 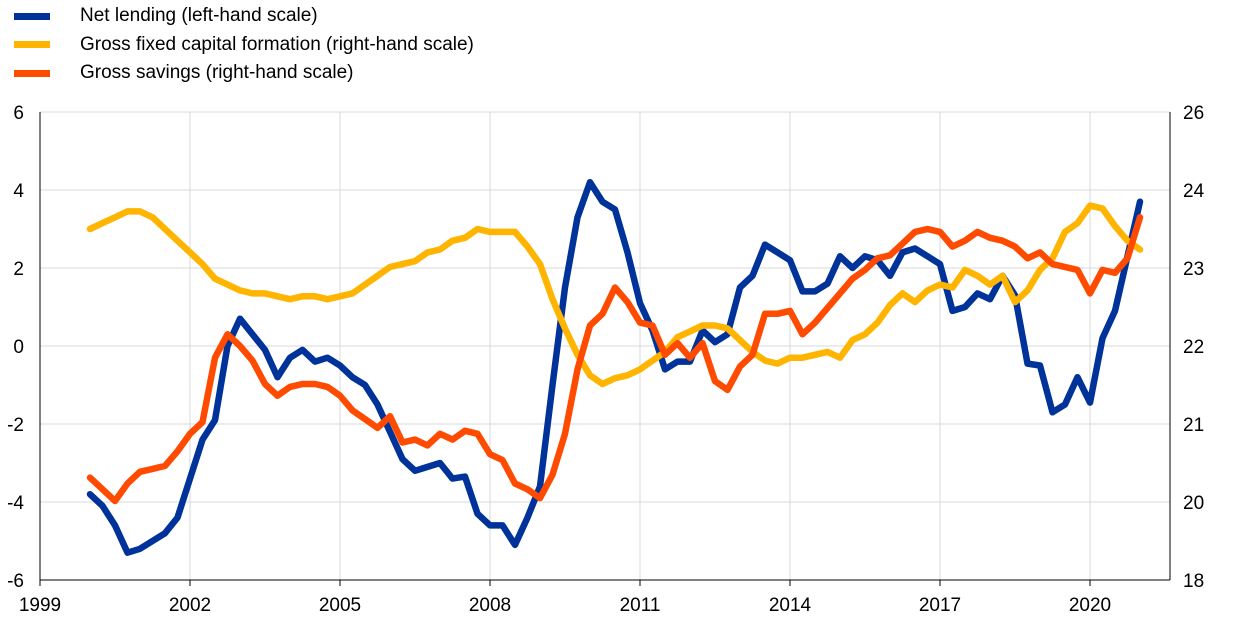 I want to click on y-left-tick-label: 6, so click(x=18, y=113).